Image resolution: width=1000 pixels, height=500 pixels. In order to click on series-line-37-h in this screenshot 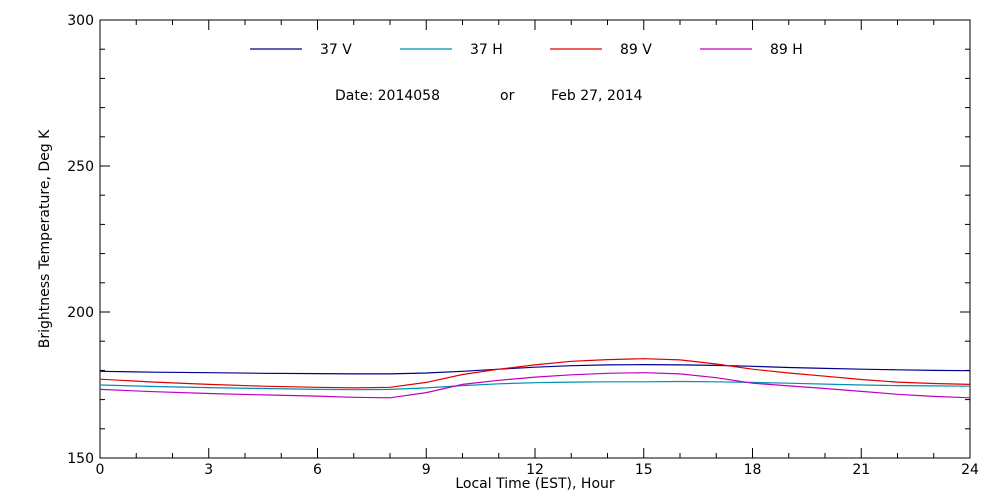, I will do `click(535, 385)`.